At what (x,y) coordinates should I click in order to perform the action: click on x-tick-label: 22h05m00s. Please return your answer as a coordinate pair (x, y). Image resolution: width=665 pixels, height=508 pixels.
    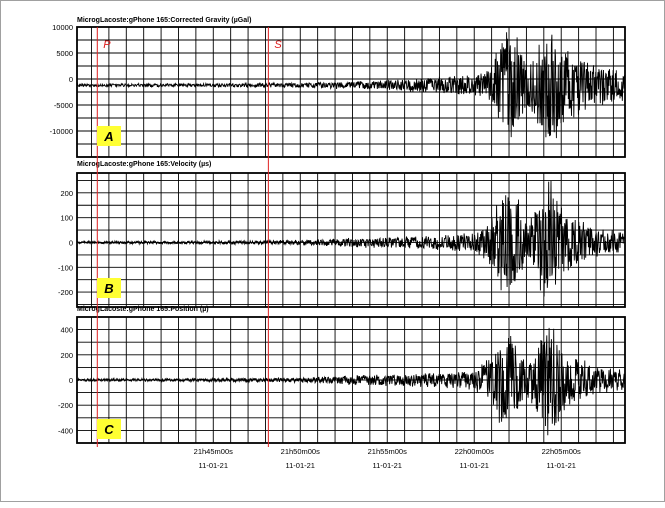
    Looking at the image, I should click on (561, 451).